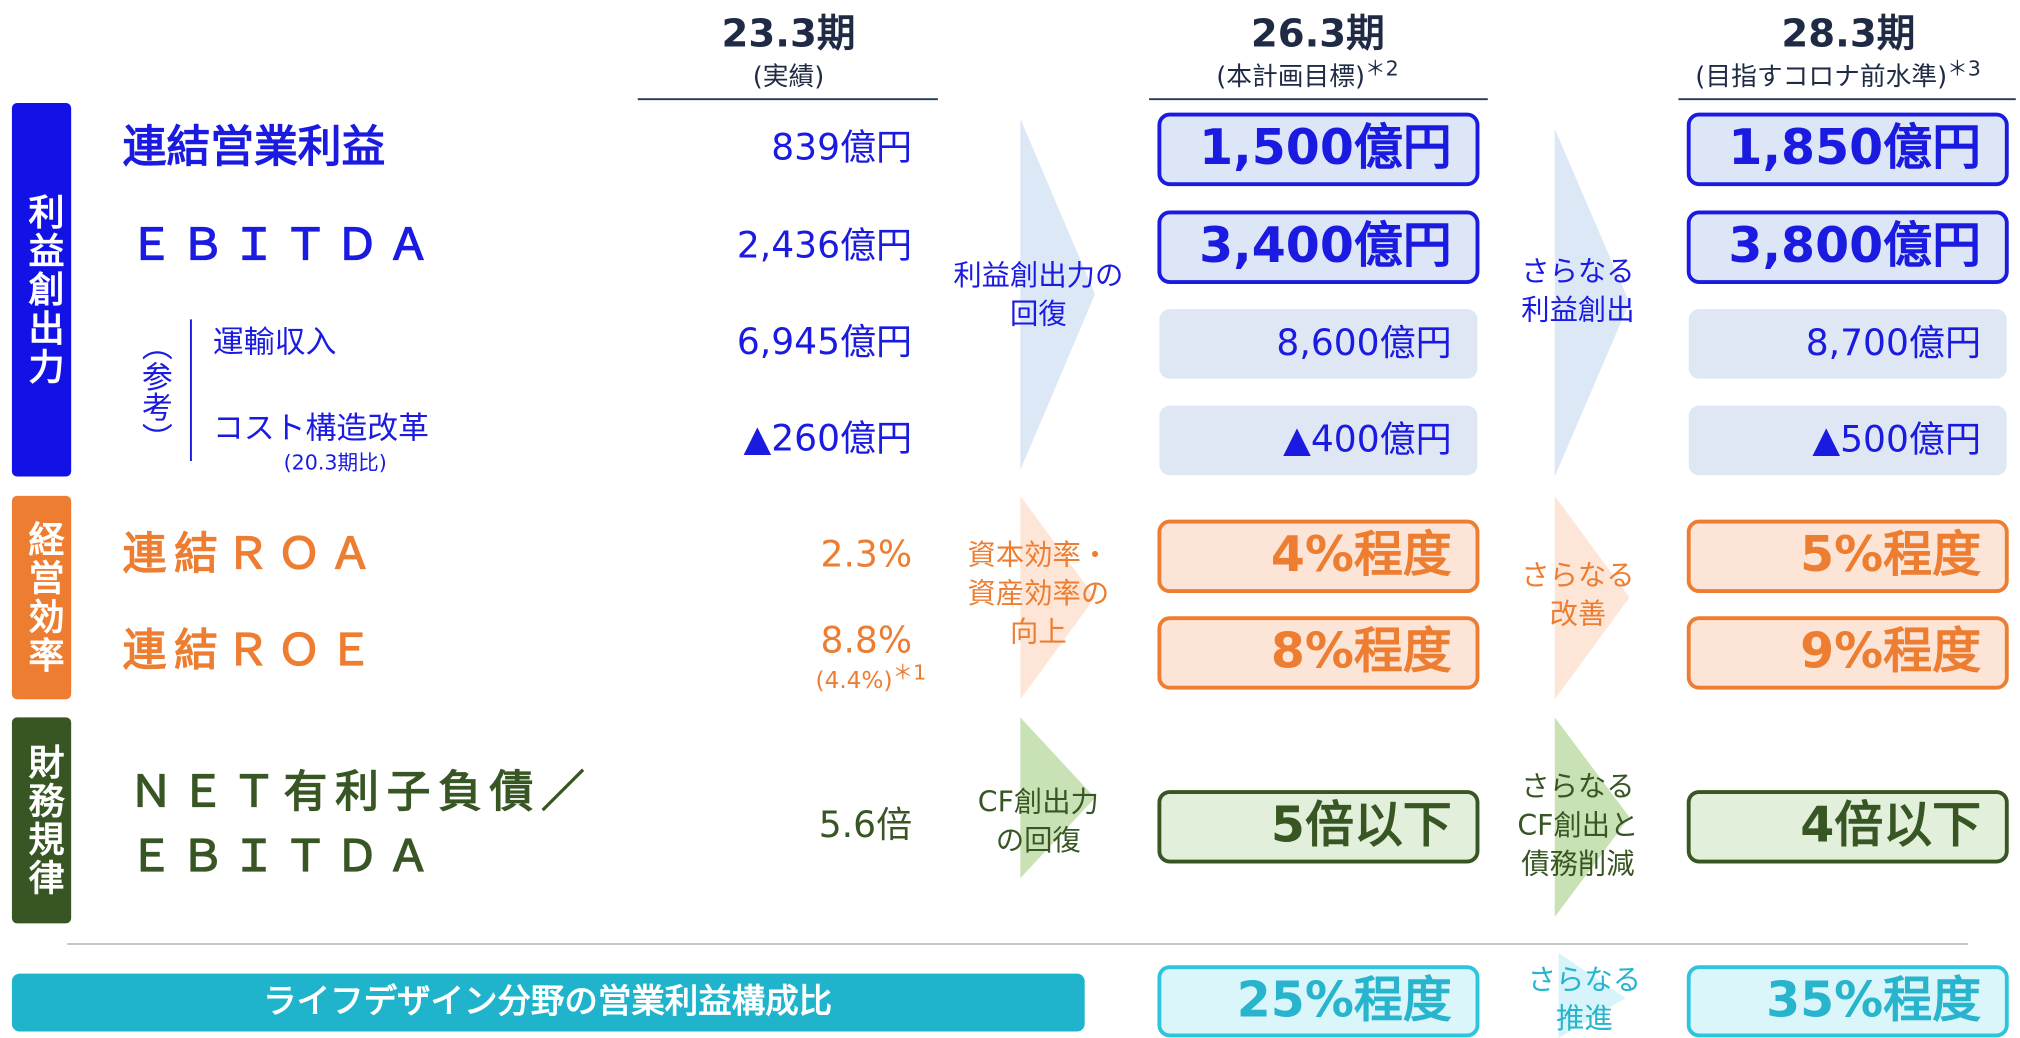  What do you see at coordinates (1038, 632) in the screenshot?
I see `arrow-text: 向上` at bounding box center [1038, 632].